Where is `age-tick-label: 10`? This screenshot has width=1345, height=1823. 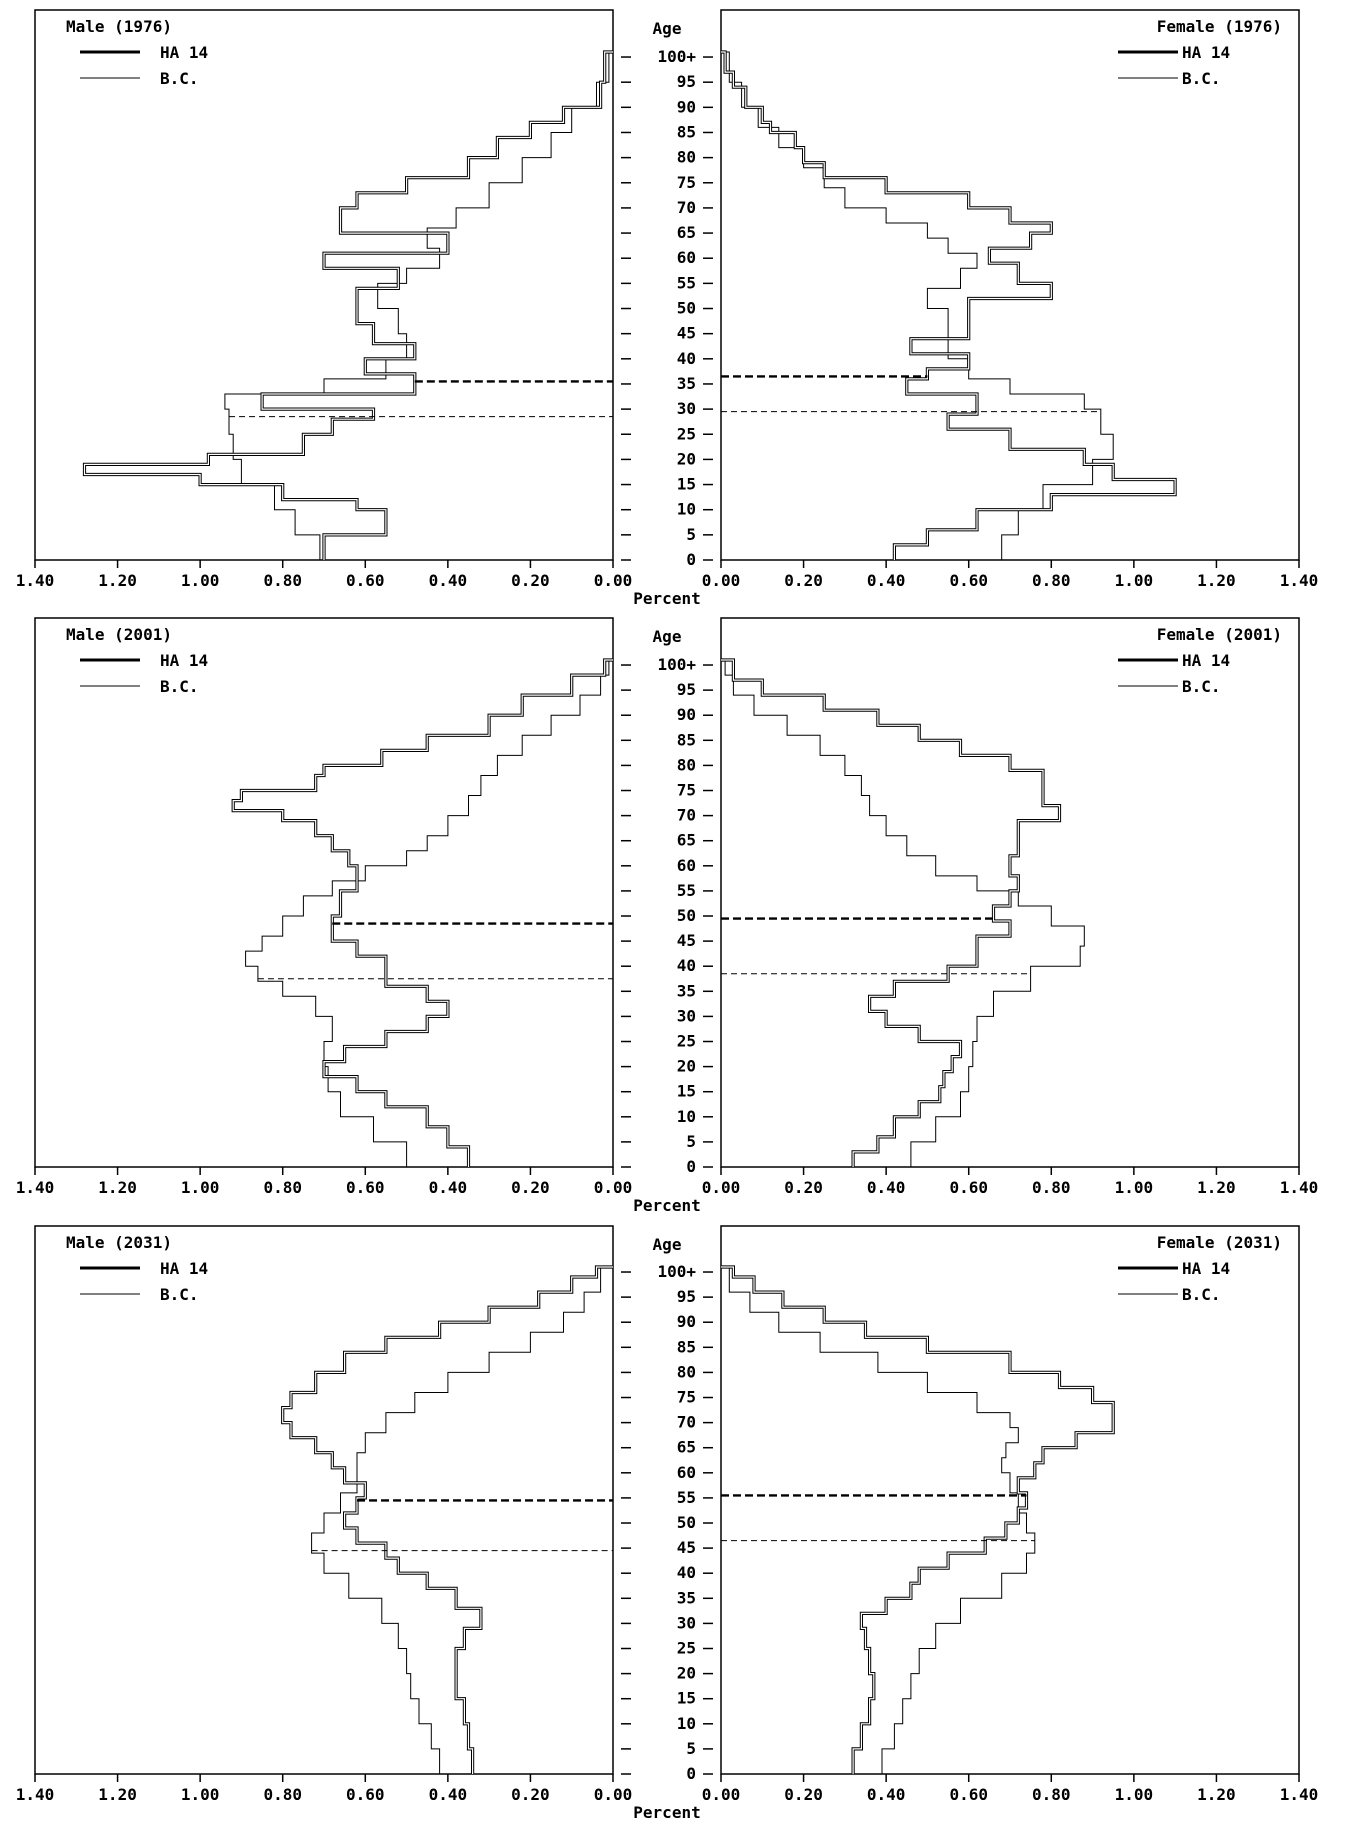
age-tick-label: 10 is located at coordinates (686, 1723).